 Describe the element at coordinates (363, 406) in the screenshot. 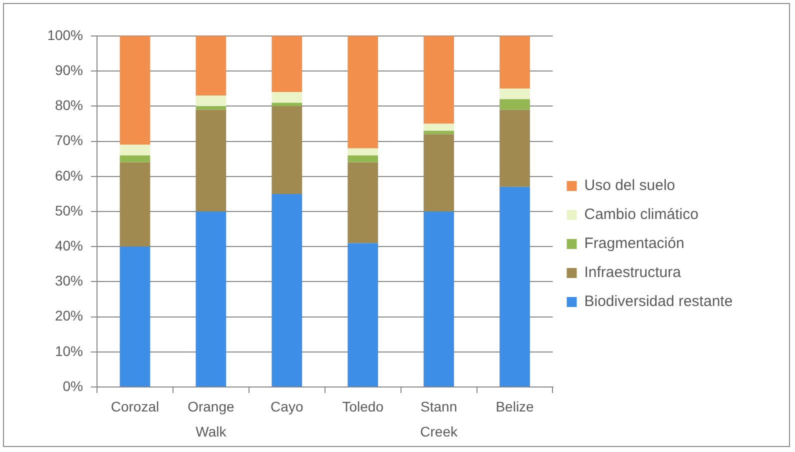

I see `x-tick-label: Toledo` at that location.